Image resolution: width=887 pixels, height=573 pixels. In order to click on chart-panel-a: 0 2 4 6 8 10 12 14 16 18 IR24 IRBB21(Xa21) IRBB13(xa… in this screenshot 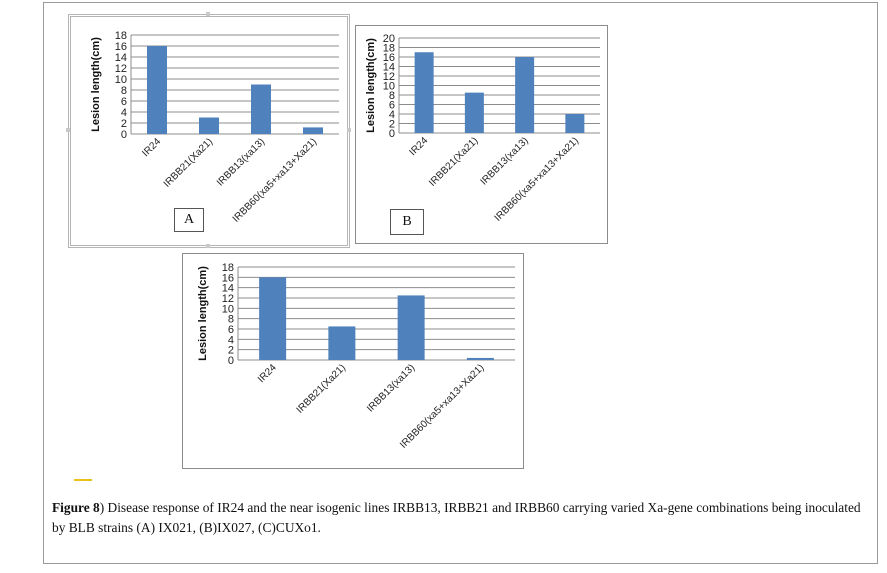, I will do `click(209, 131)`.